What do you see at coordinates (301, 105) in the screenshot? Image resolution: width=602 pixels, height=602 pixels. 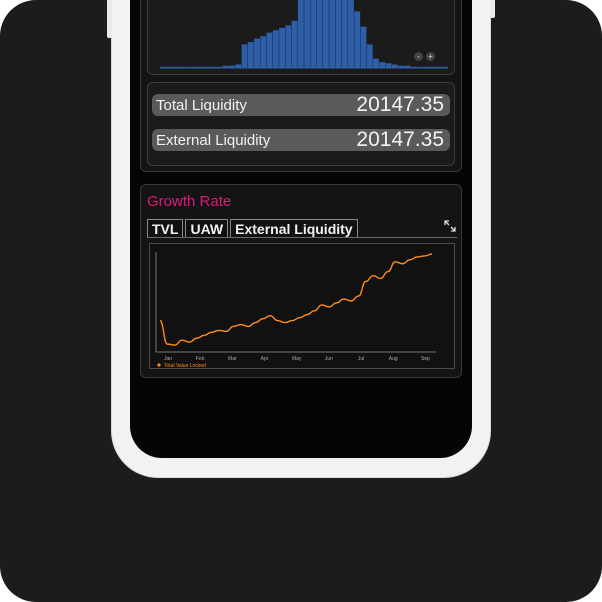 I see `total-liquidity-row: Total Liquidity 20147.35` at bounding box center [301, 105].